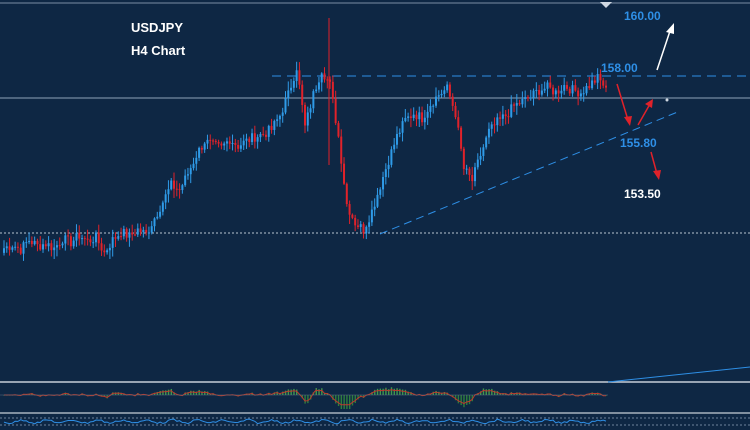  What do you see at coordinates (305, 421) in the screenshot?
I see `oscillator-line` at bounding box center [305, 421].